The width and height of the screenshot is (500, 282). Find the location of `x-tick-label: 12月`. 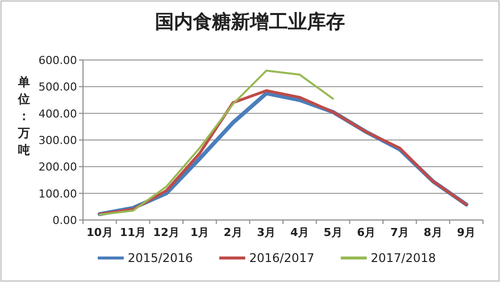

x-tick-label: 12月 is located at coordinates (166, 232).